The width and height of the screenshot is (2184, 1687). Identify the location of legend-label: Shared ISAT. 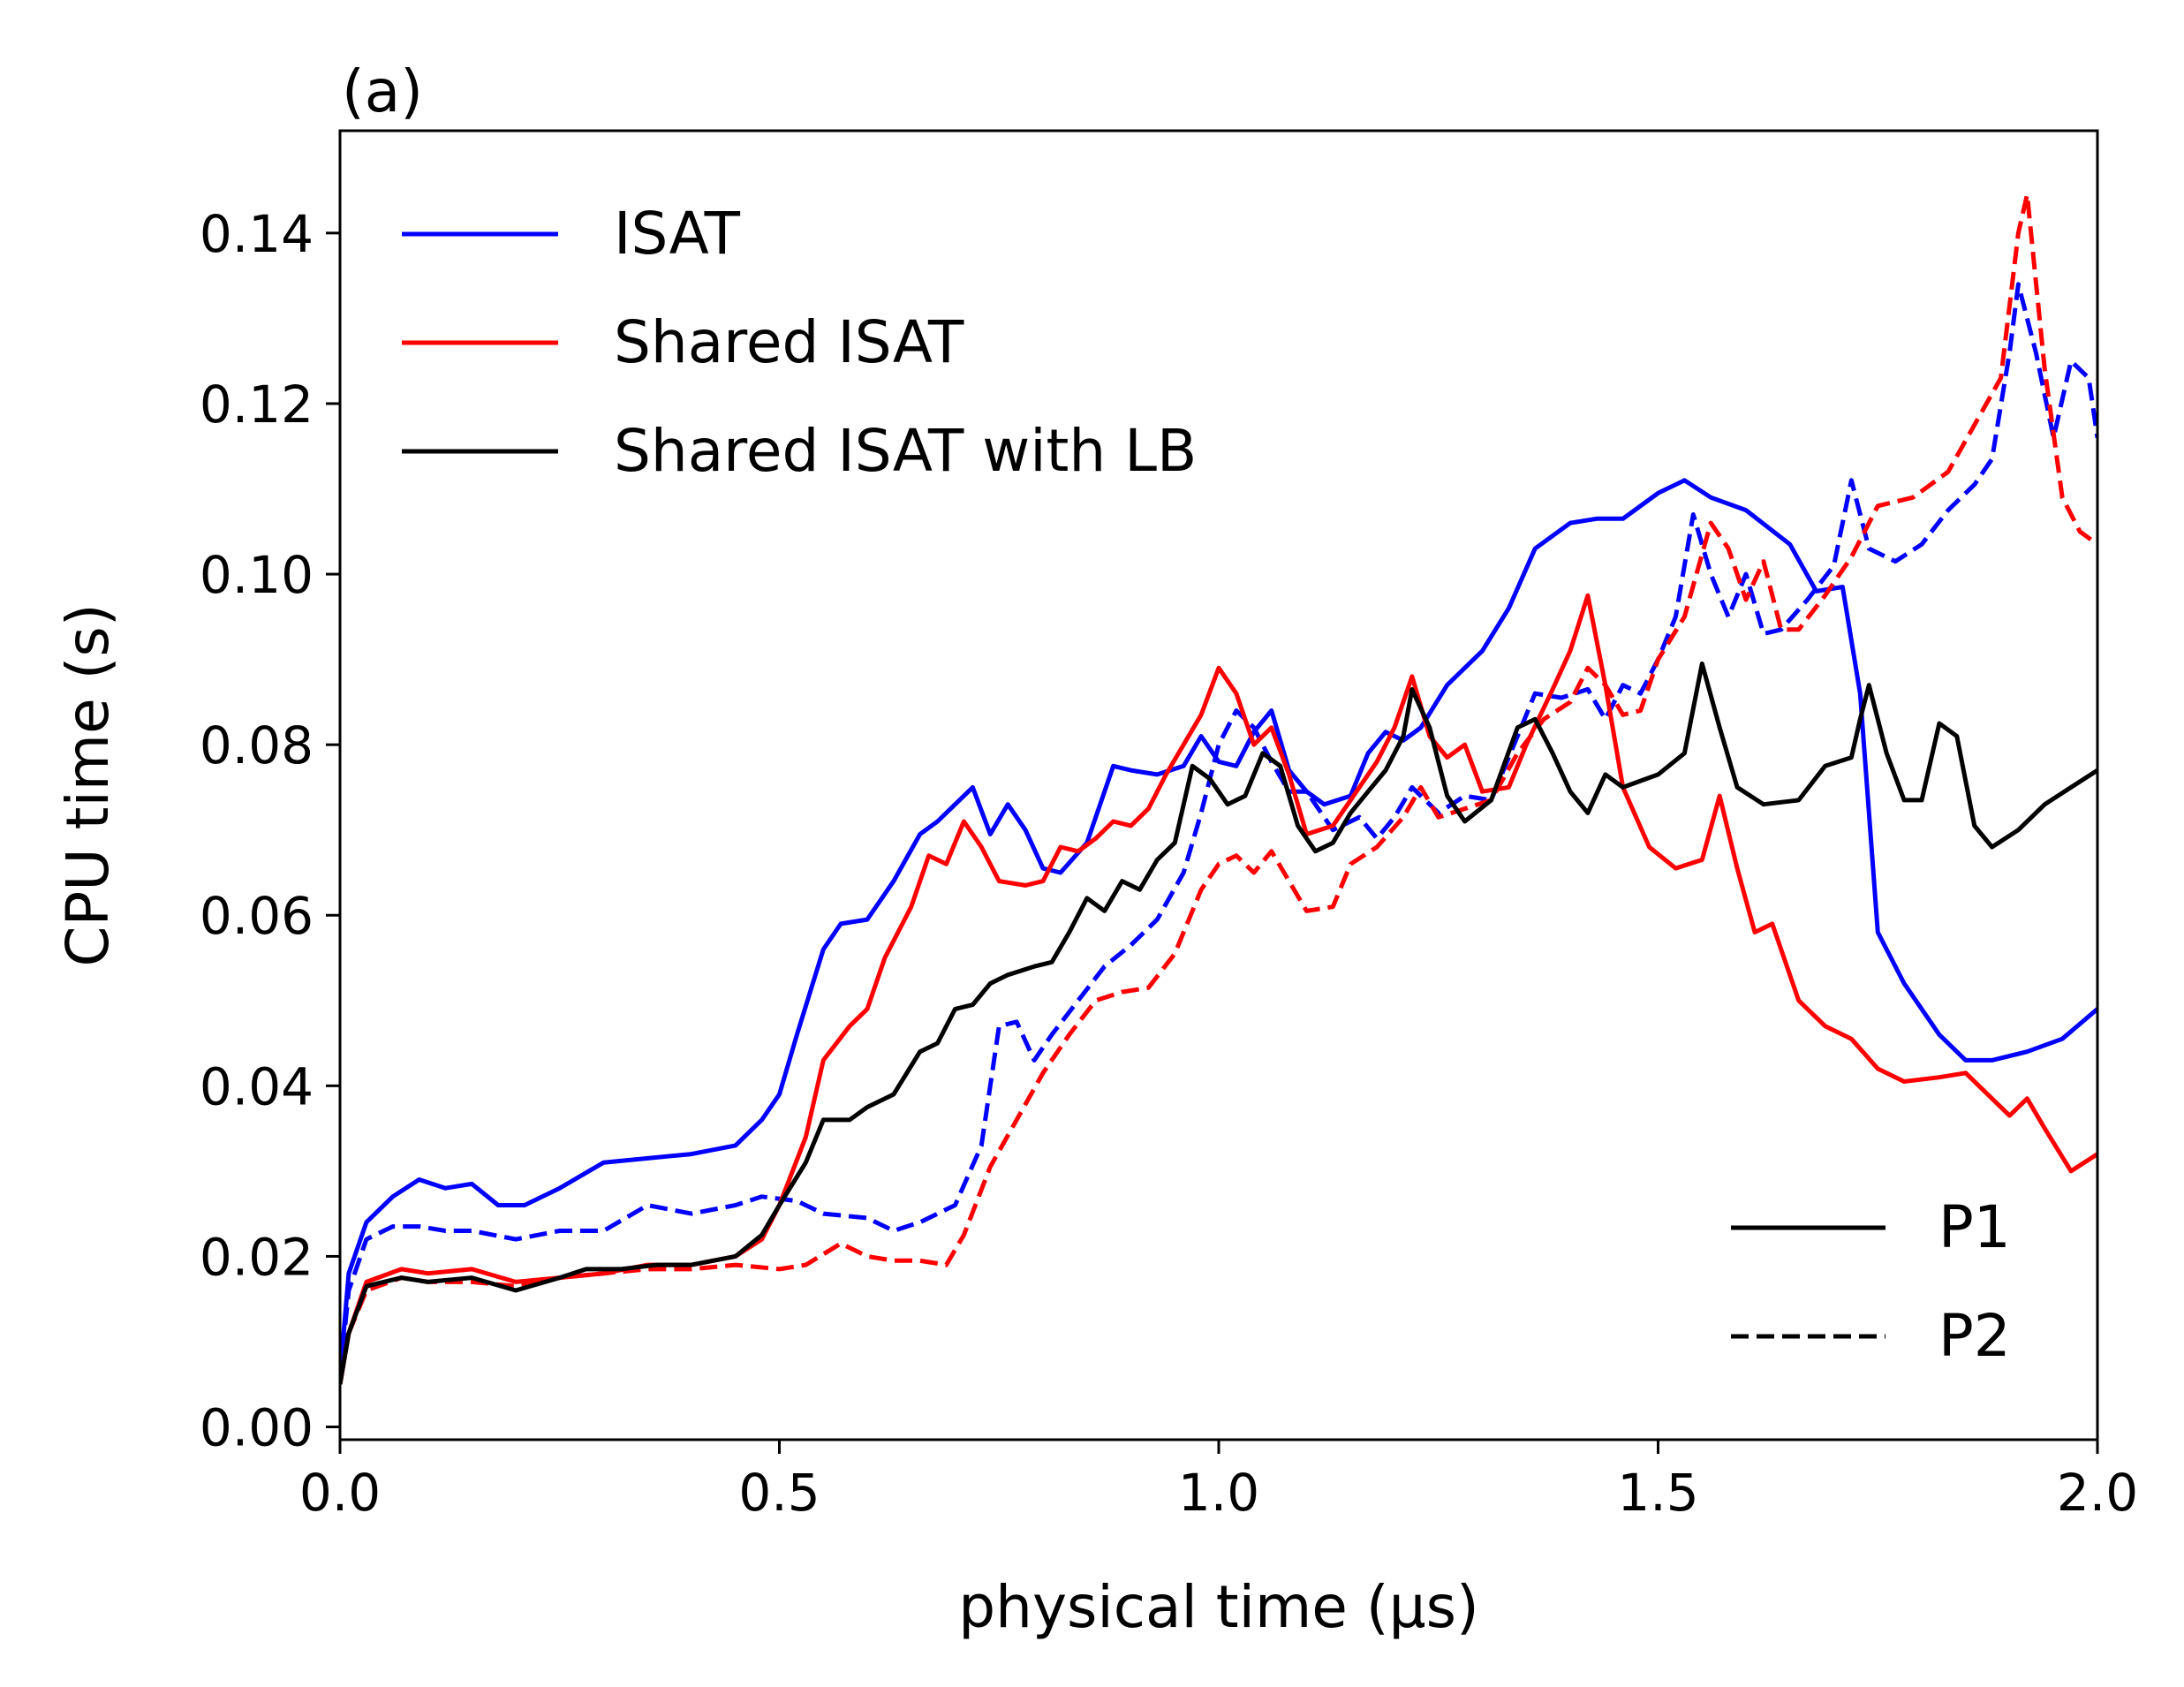
(789, 342).